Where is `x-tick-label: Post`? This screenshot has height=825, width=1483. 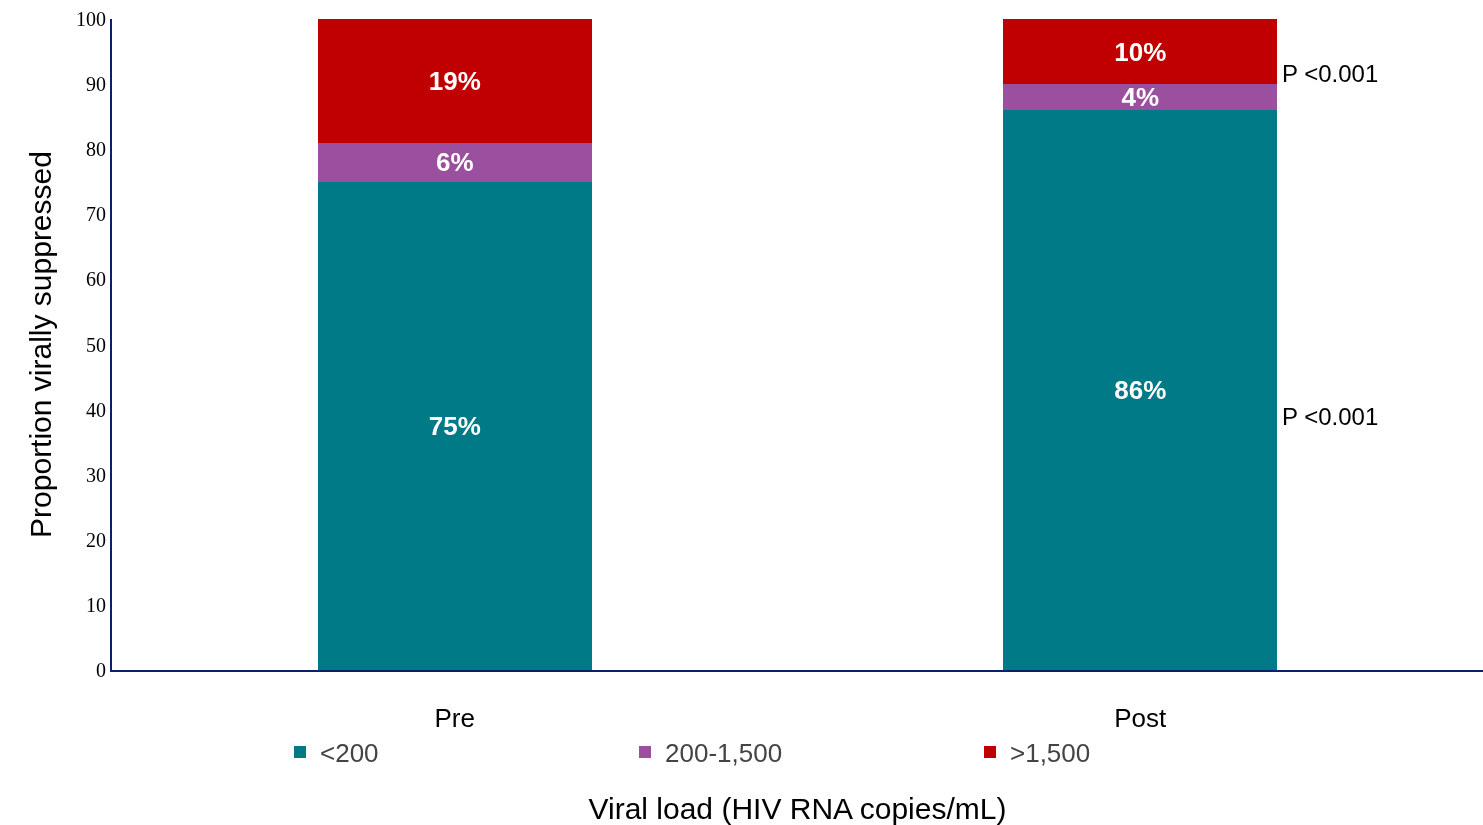 x-tick-label: Post is located at coordinates (1141, 718).